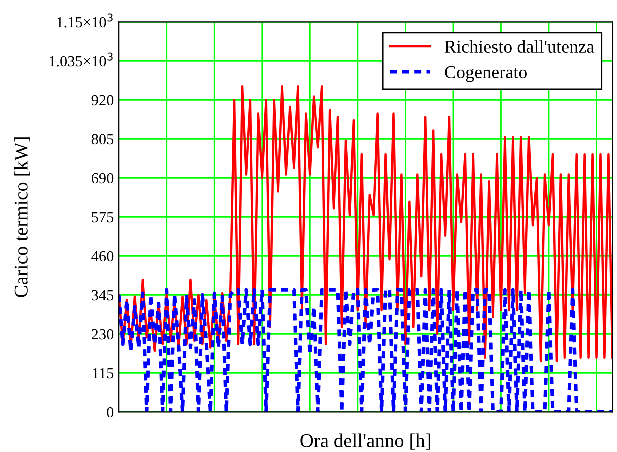  What do you see at coordinates (103, 256) in the screenshot?
I see `y-tick-label: 460` at bounding box center [103, 256].